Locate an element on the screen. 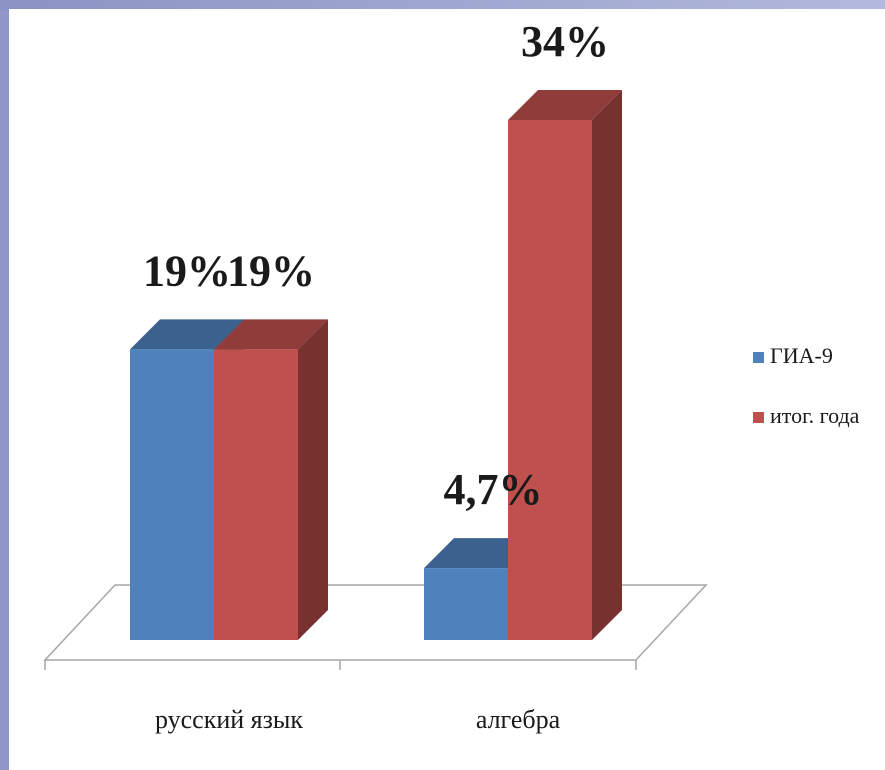 The width and height of the screenshot is (885, 770). category-labels: русский язык алгебра is located at coordinates (358, 719).